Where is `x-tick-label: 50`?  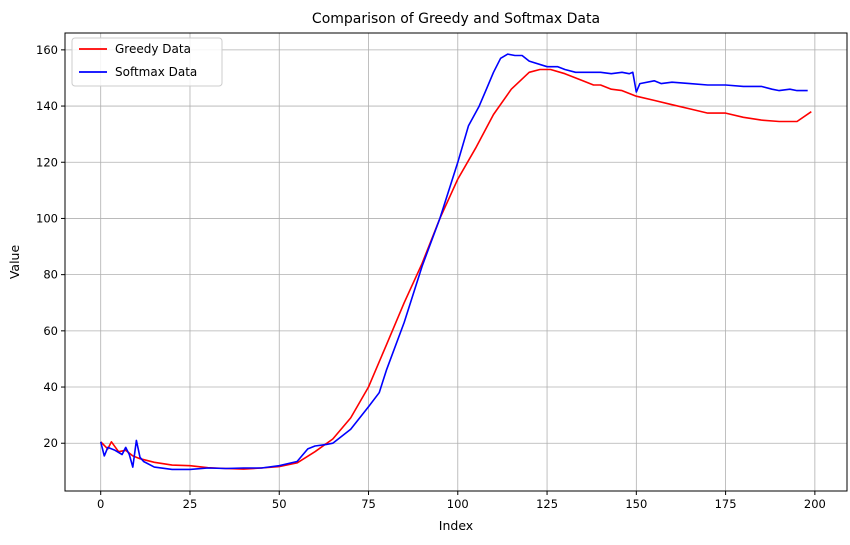
x-tick-label: 50 is located at coordinates (279, 504).